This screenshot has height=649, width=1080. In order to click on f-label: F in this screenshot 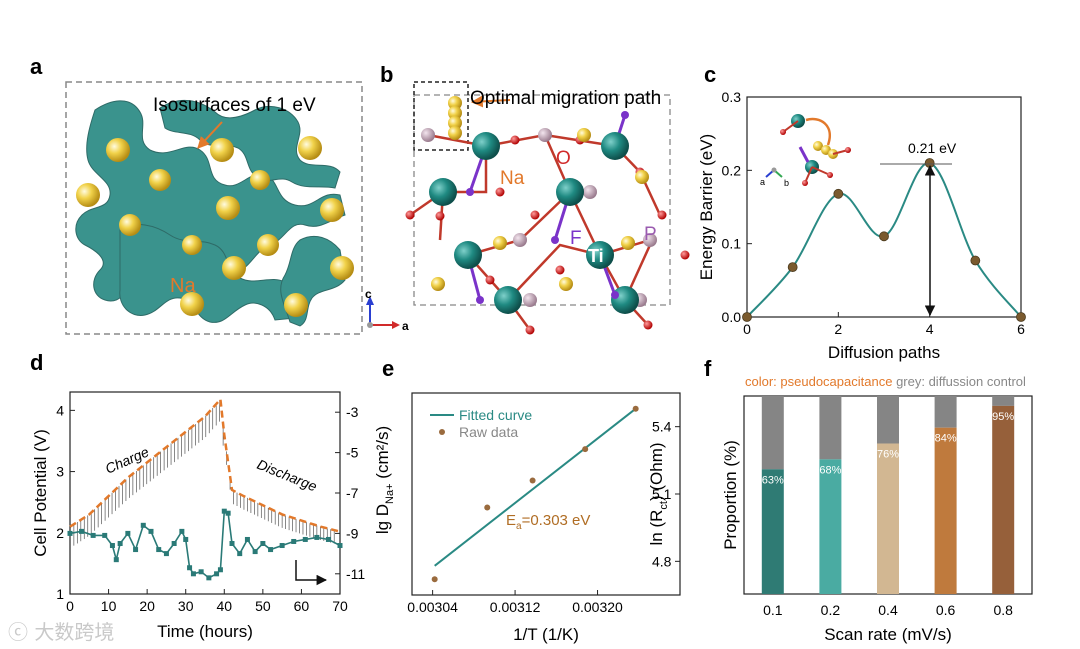, I will do `click(576, 238)`.